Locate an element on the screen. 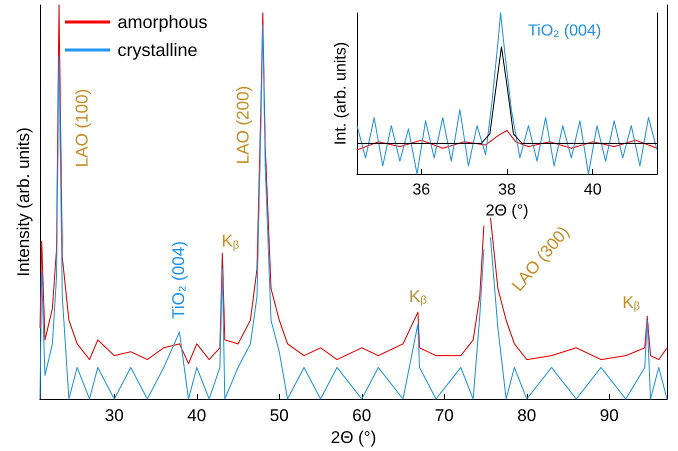 This screenshot has width=678, height=451. x-tick-label: 30 is located at coordinates (114, 415).